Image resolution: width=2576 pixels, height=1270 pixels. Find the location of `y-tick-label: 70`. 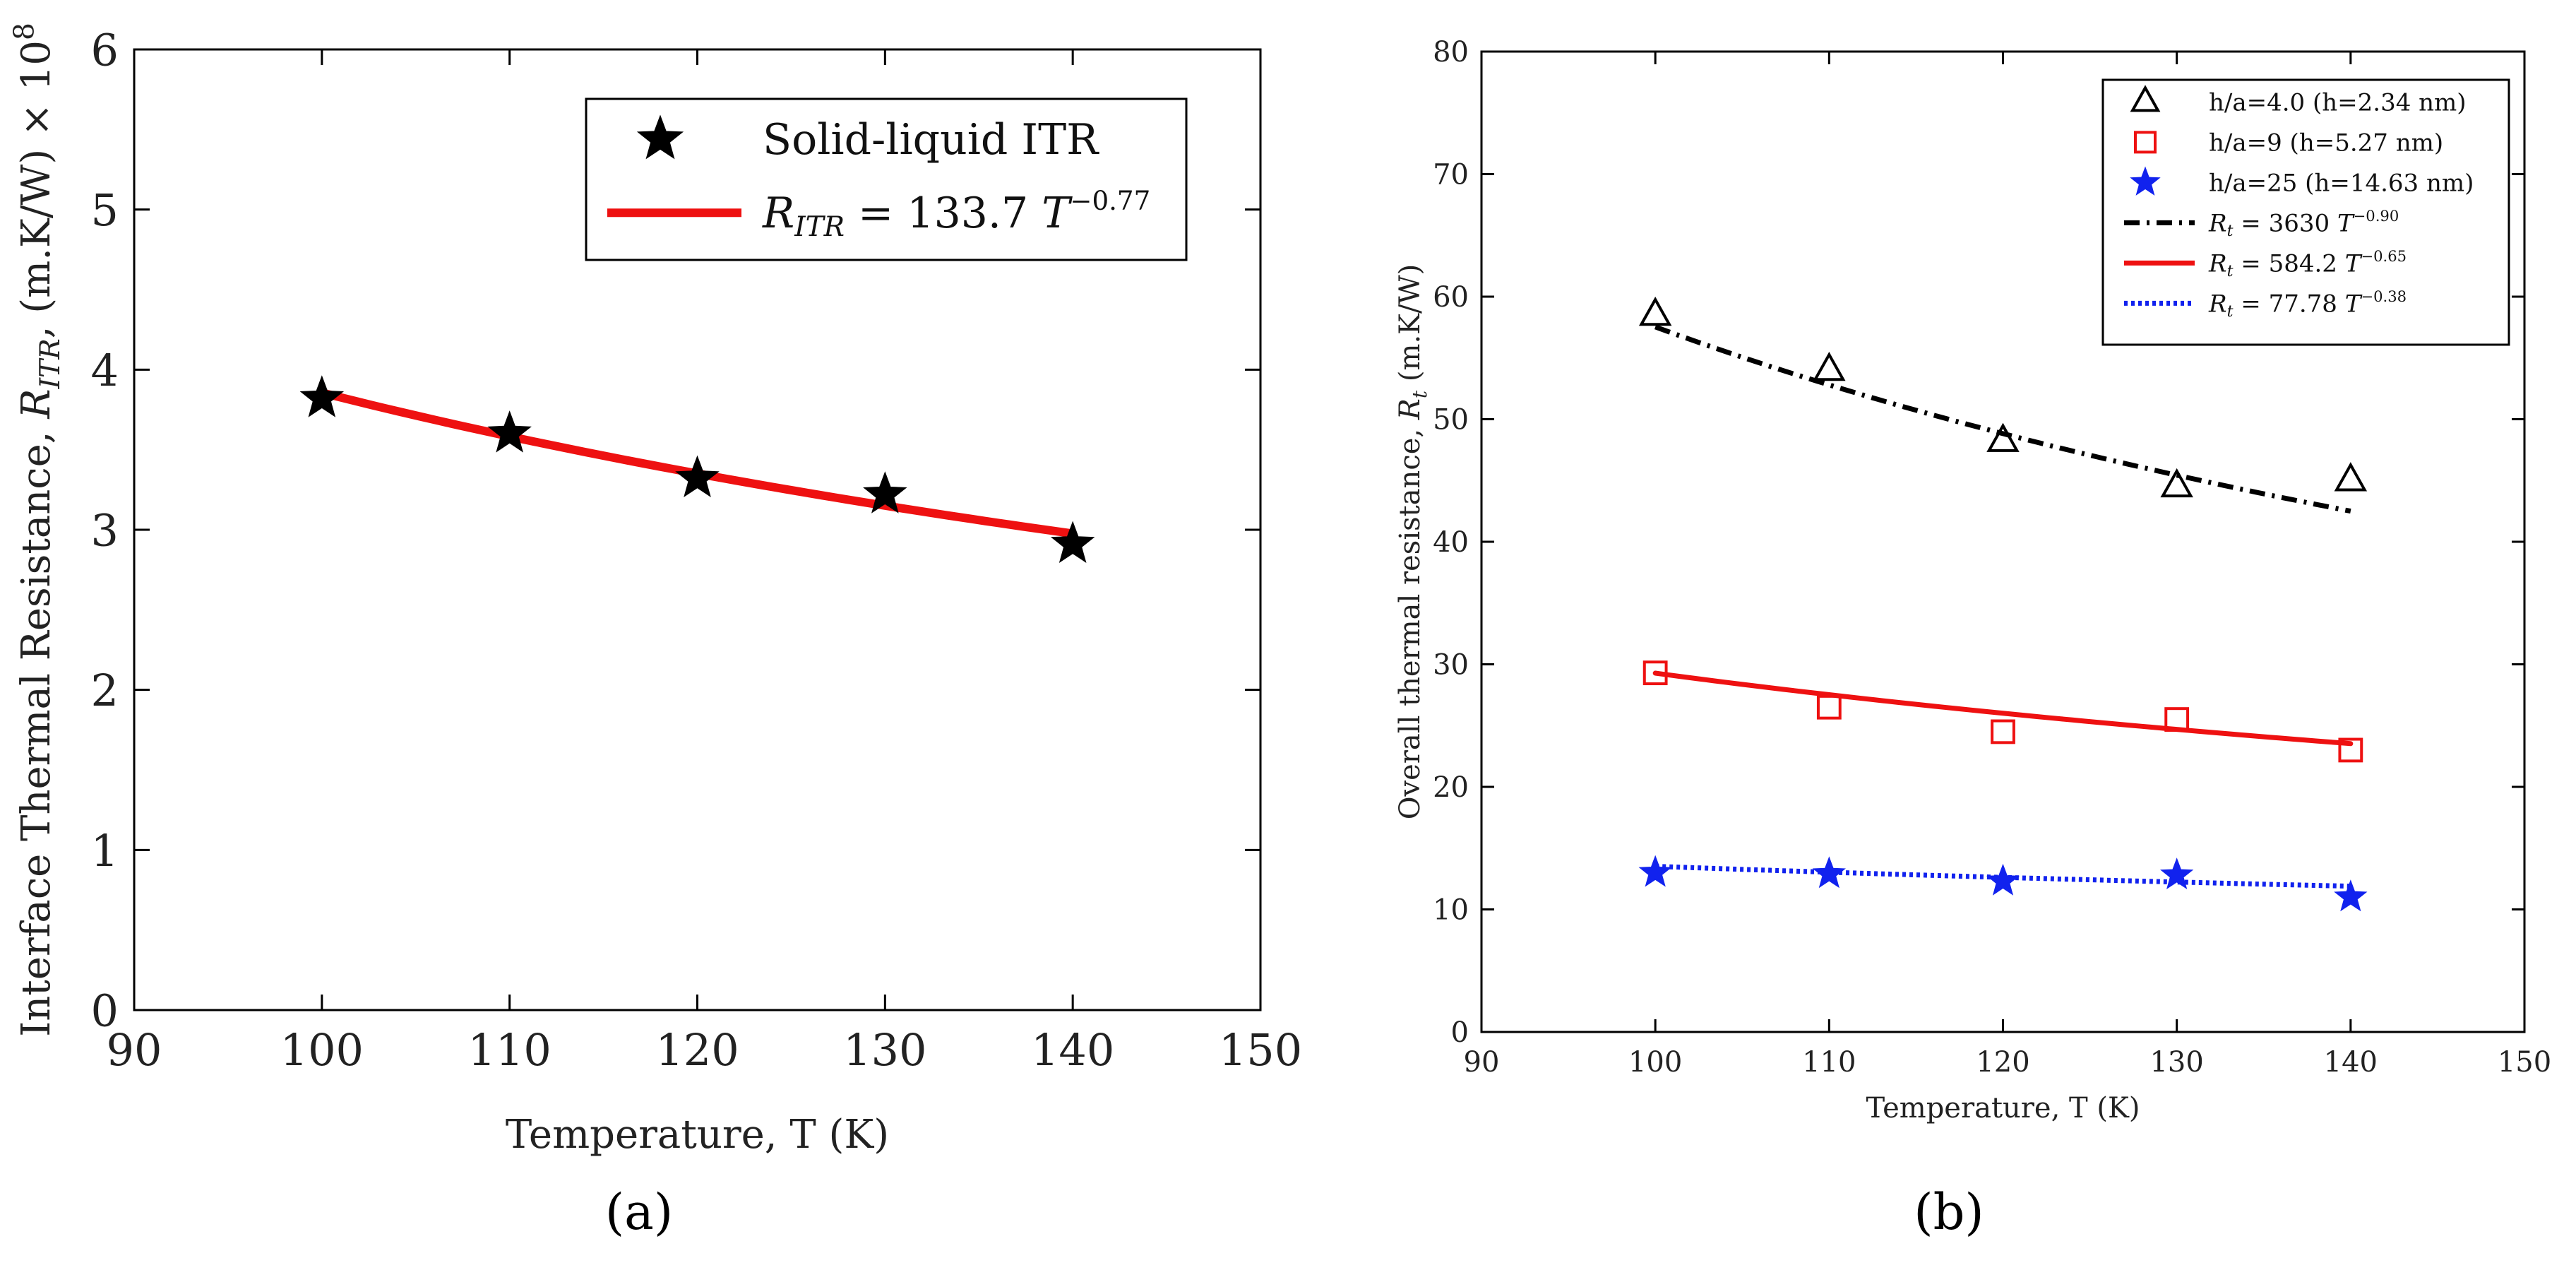

y-tick-label: 70 is located at coordinates (1451, 175).